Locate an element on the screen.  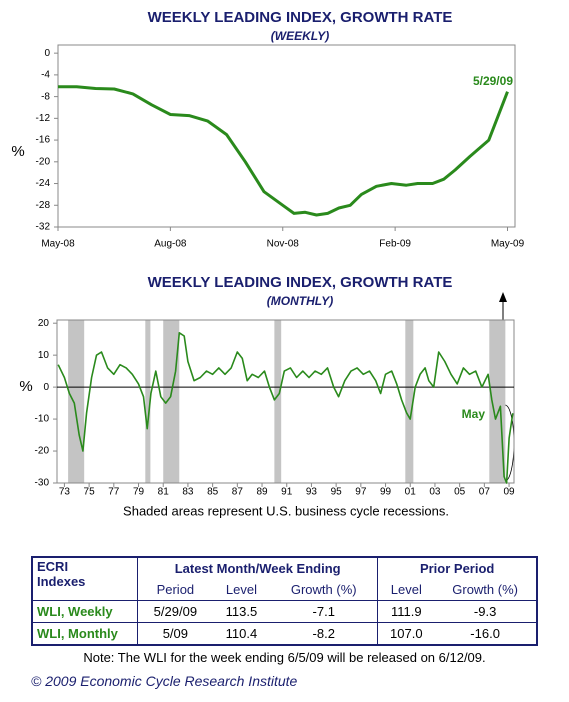
x-tick-label: Nov-08 is located at coordinates (283, 244).